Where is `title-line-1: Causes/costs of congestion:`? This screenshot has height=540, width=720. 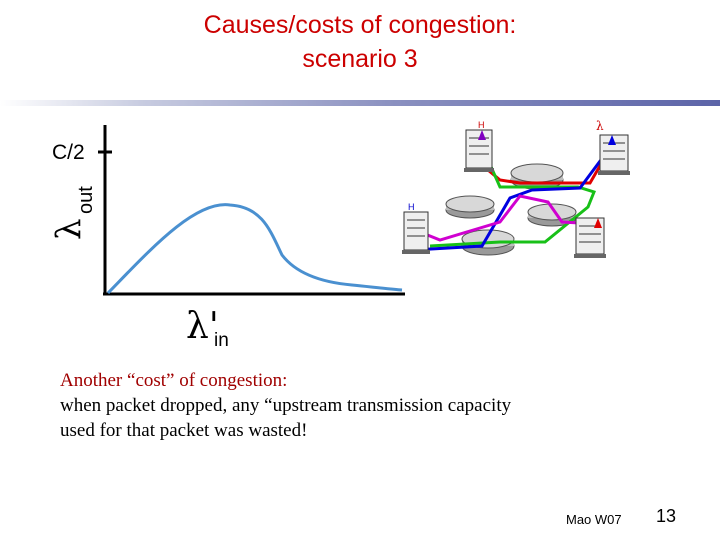 title-line-1: Causes/costs of congestion: is located at coordinates (360, 25).